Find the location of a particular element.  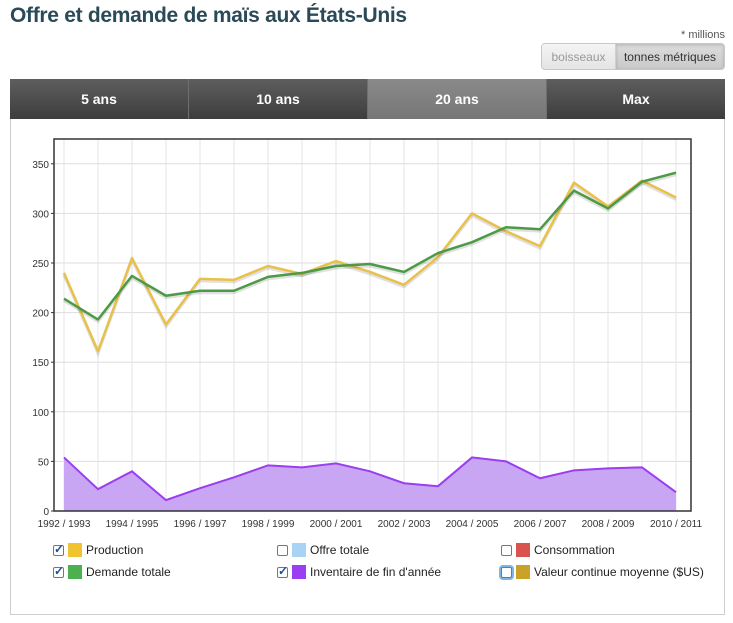

legend-avg-price-swatch is located at coordinates (523, 572).